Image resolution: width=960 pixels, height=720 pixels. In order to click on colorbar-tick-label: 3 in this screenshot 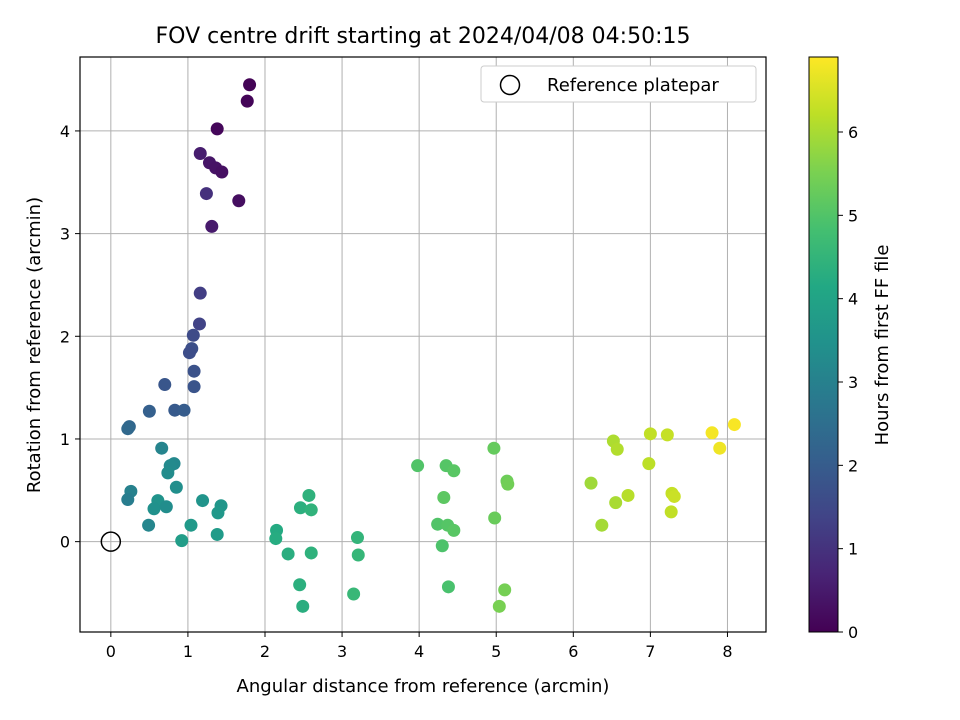, I will do `click(853, 382)`.